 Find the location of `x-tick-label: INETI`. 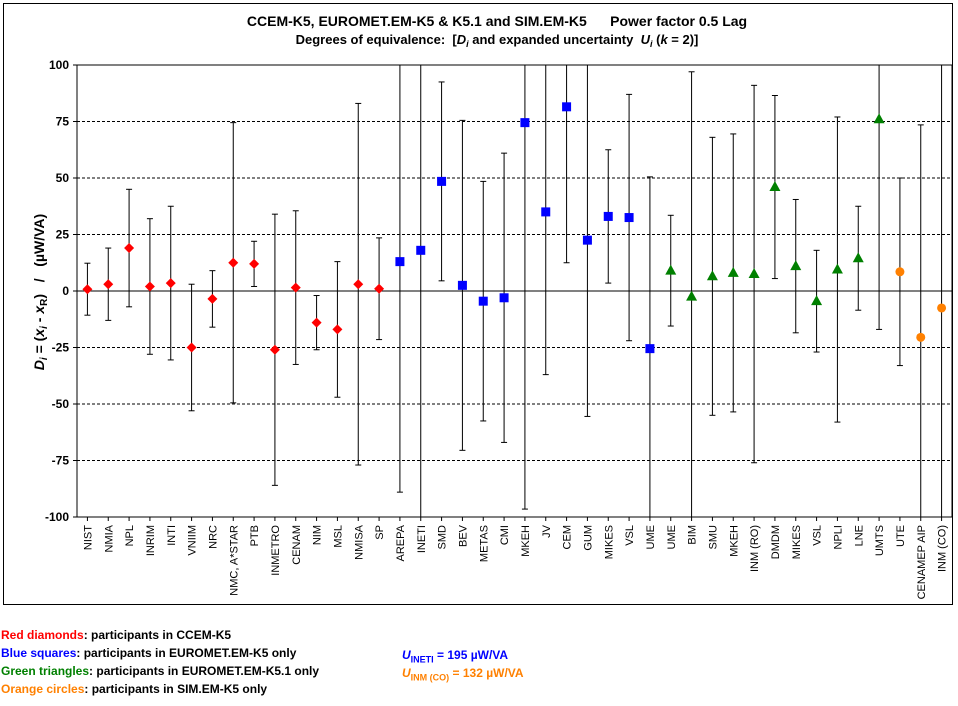

x-tick-label: INETI is located at coordinates (422, 539).